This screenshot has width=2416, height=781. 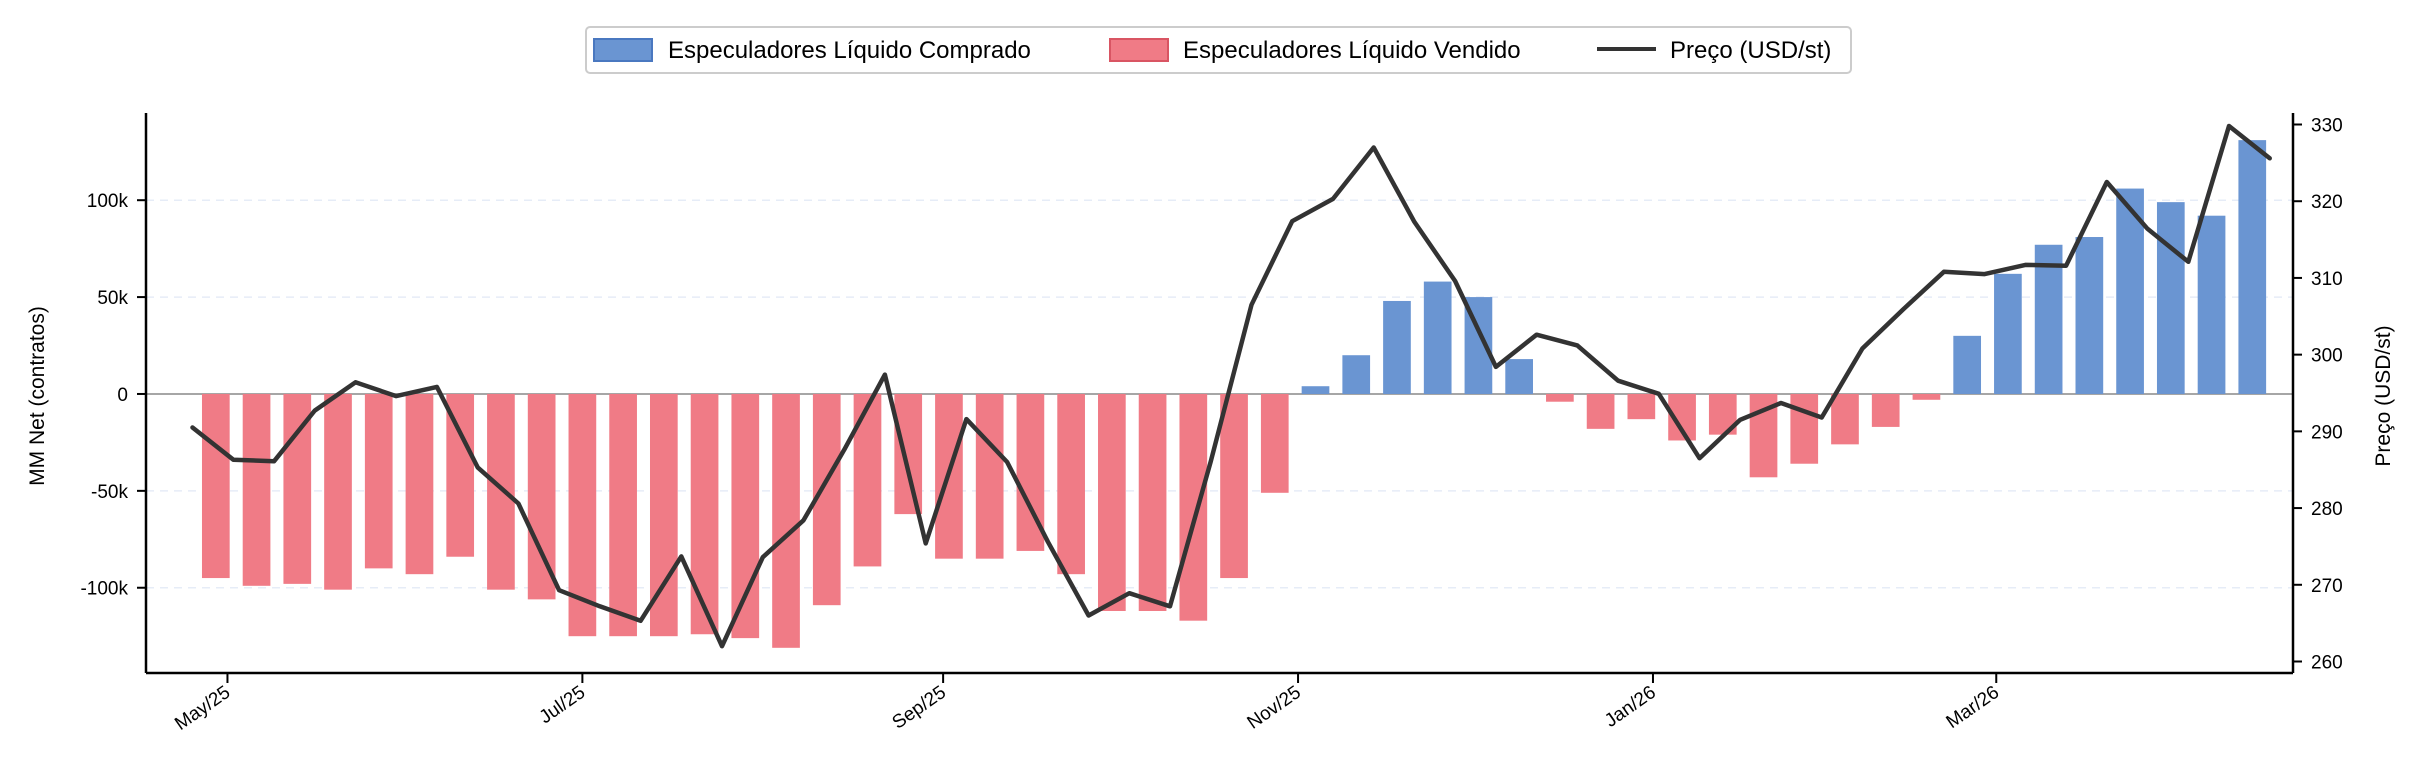 I want to click on left-axis-title: MM Net (contratos), so click(x=37, y=396).